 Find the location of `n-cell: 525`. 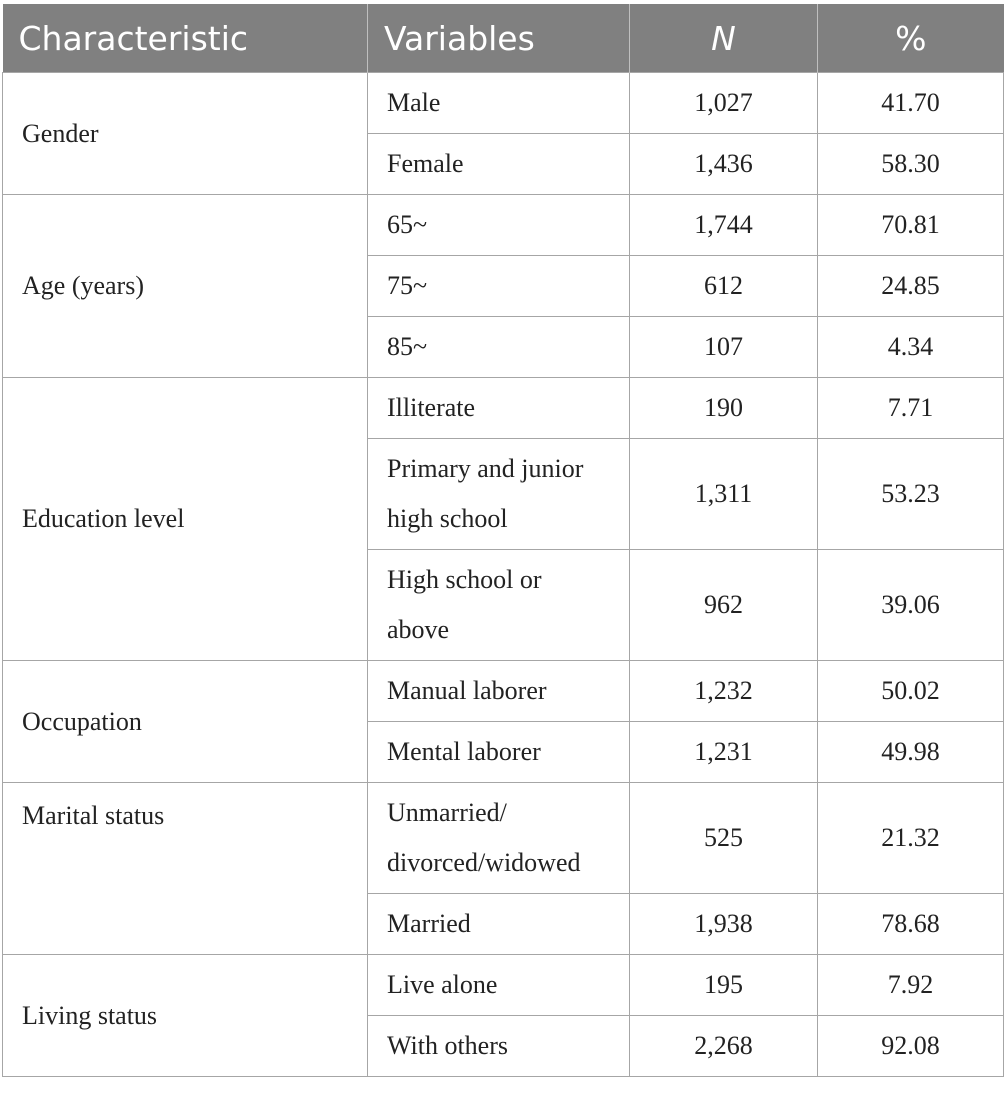

n-cell: 525 is located at coordinates (723, 838).